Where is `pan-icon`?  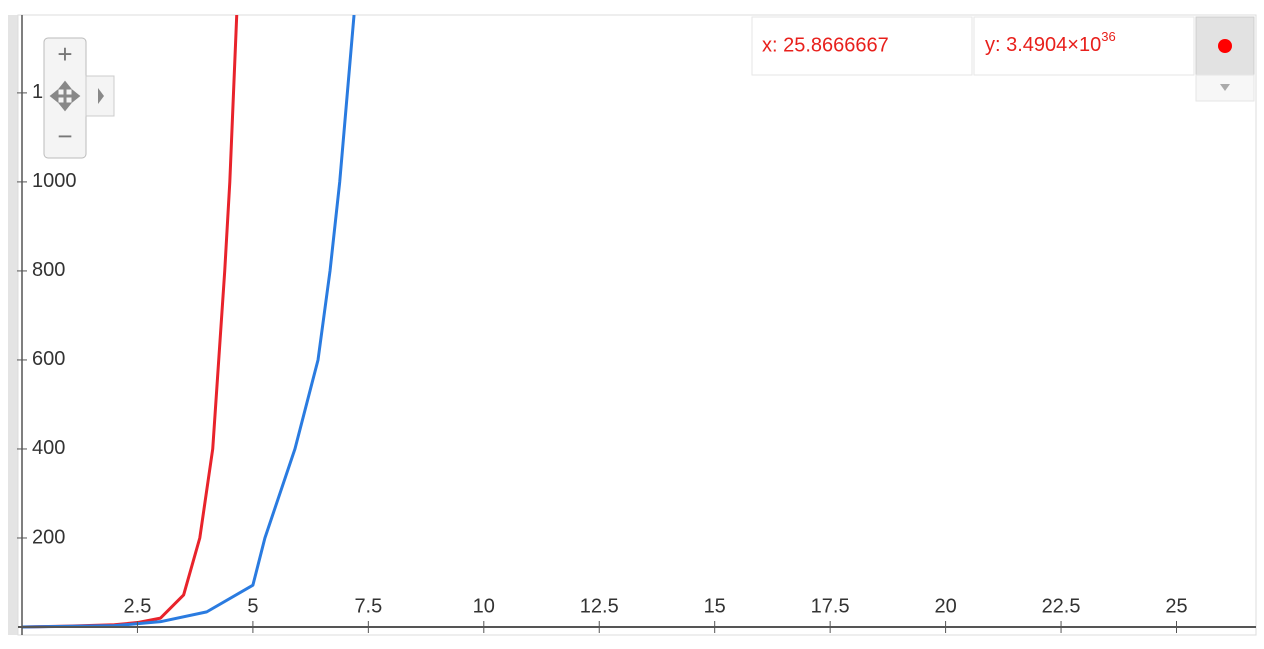
pan-icon is located at coordinates (65, 96).